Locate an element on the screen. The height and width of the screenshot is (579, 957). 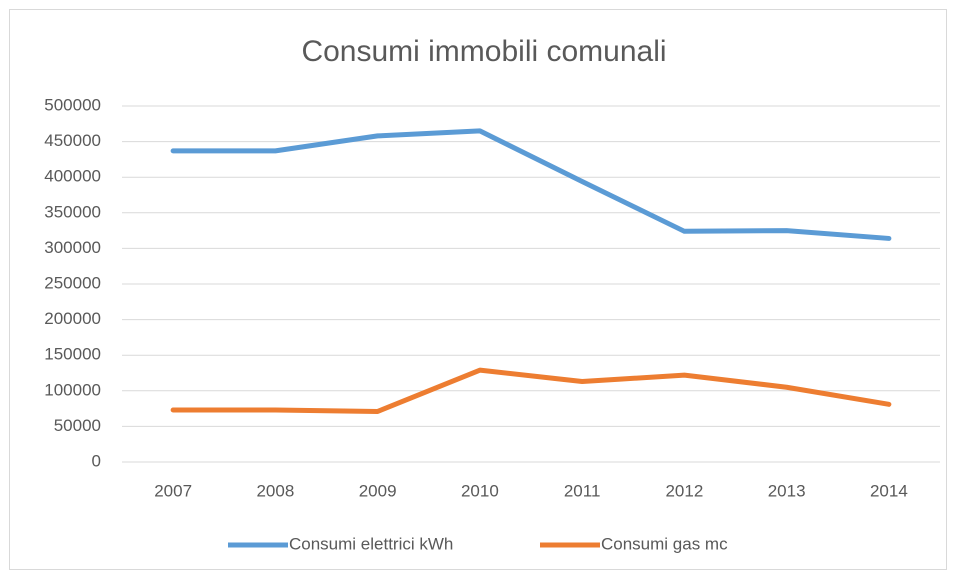
x-tick-label: 2008 is located at coordinates (275, 490).